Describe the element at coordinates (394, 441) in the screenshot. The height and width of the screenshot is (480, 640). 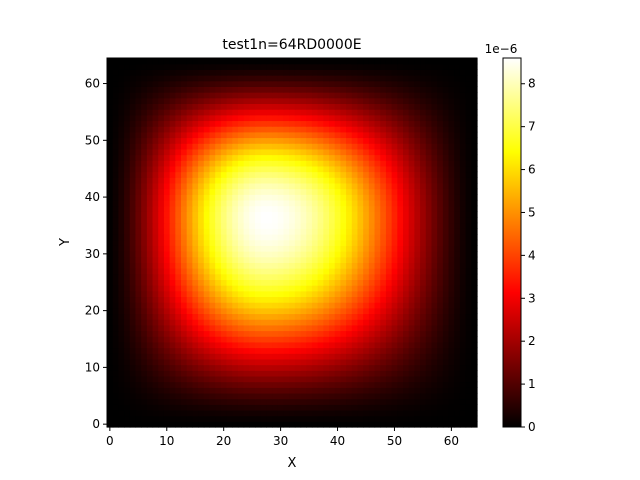
I see `x-tick-label: 50` at that location.